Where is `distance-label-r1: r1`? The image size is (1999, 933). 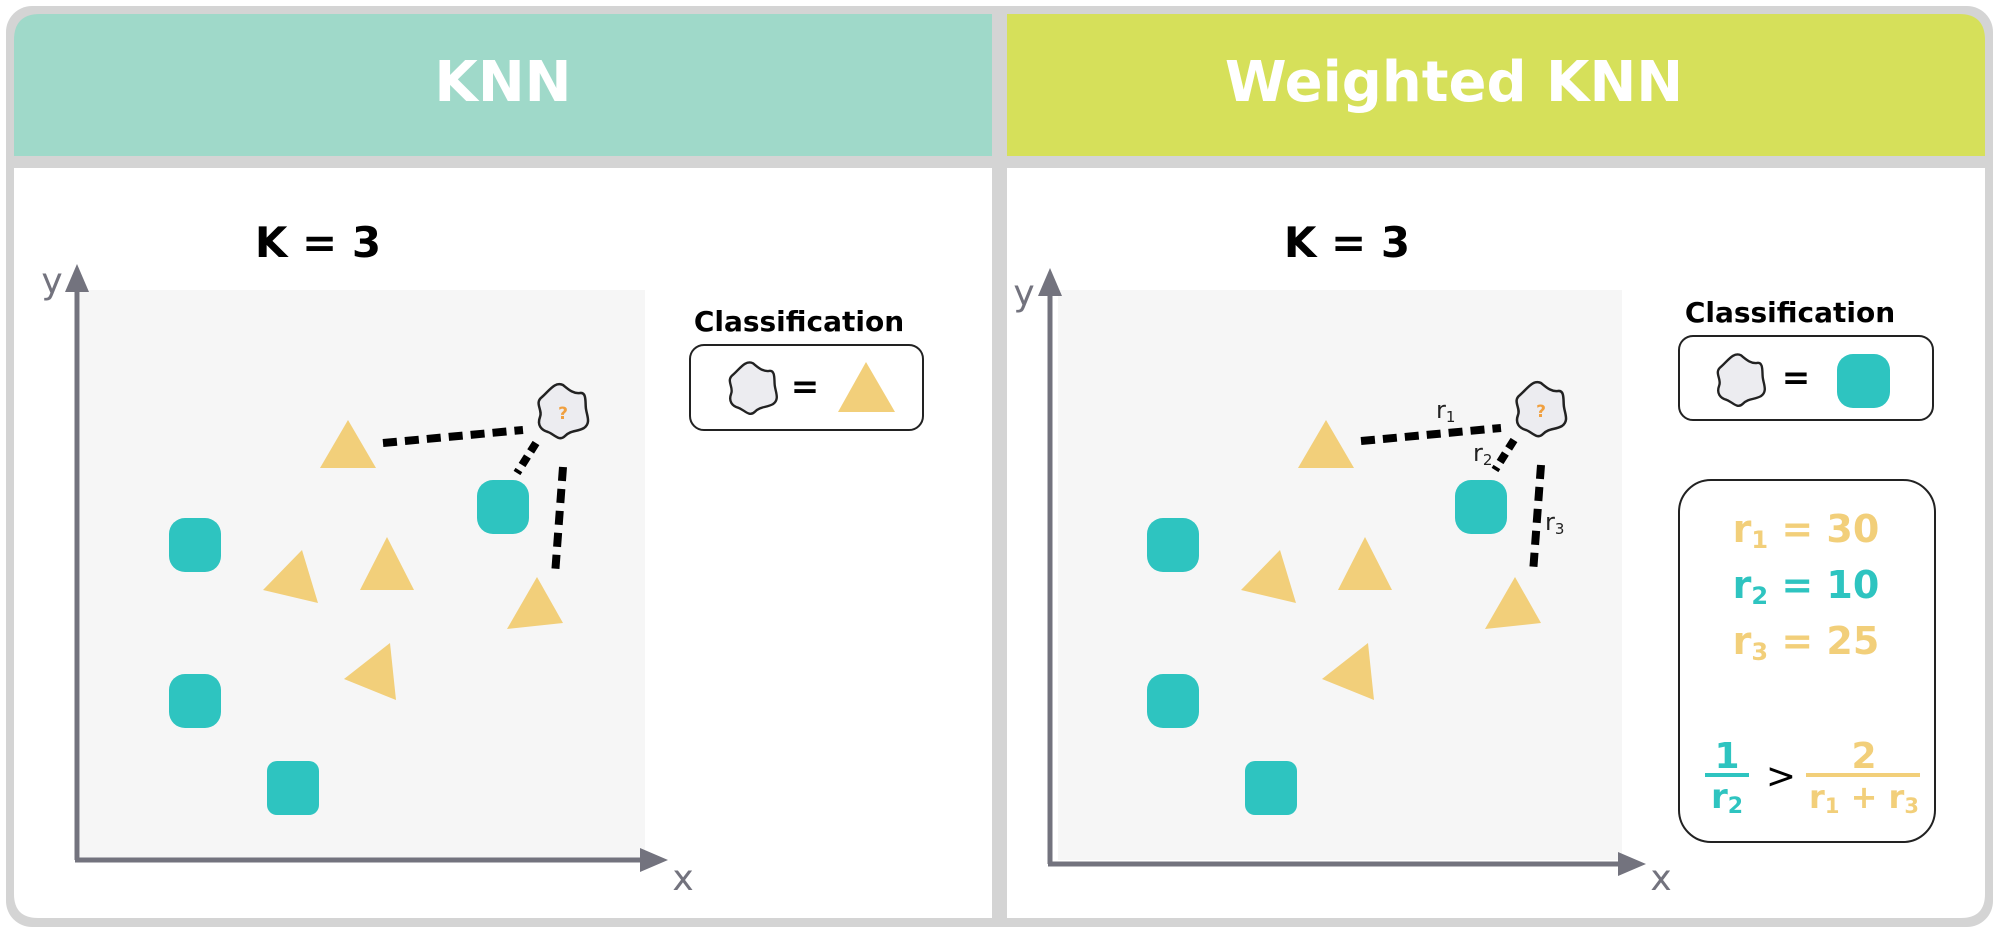
distance-label-r1: r1 is located at coordinates (1445, 411).